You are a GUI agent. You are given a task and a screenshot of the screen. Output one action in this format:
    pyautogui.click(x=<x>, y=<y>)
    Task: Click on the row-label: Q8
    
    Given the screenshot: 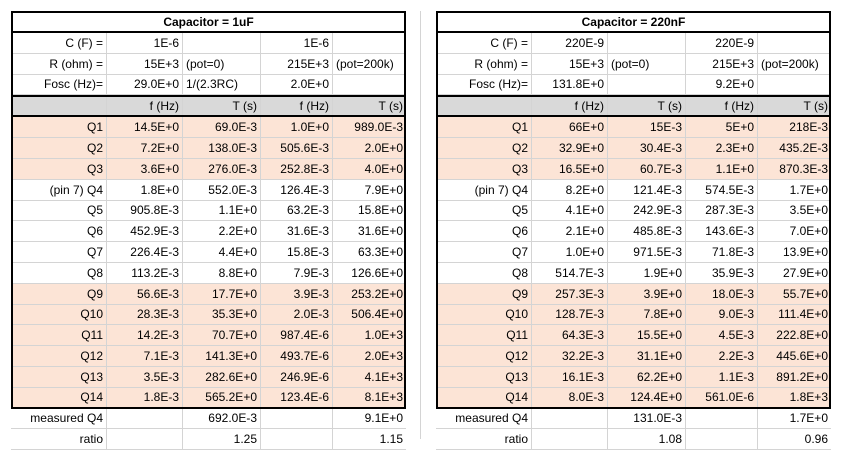 What is the action you would take?
    pyautogui.click(x=484, y=272)
    